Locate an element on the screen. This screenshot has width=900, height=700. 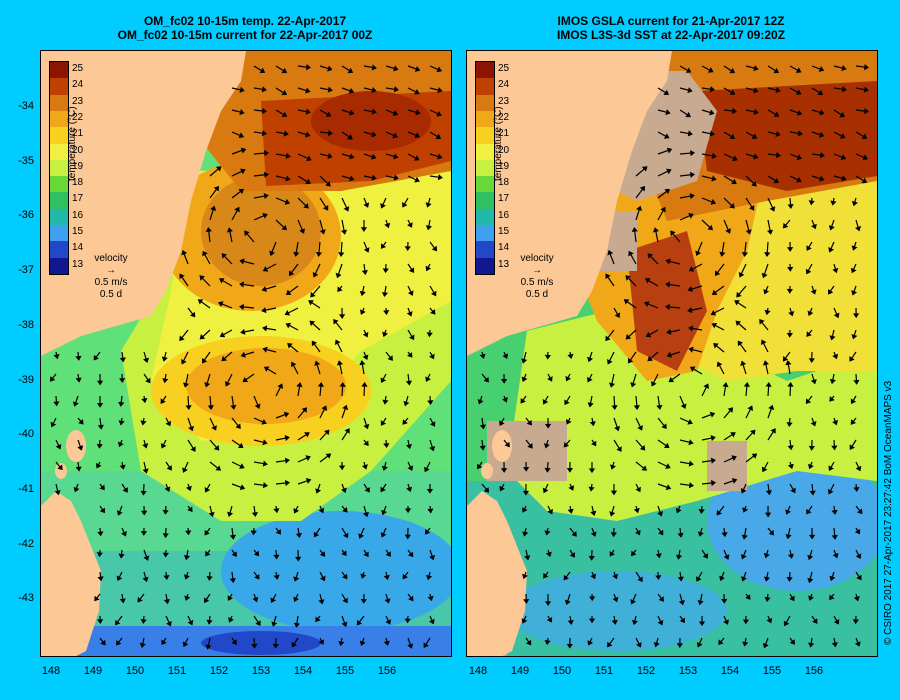
right-title-line1: IMOS GSLA current for 21-Apr-2017 12Z is located at coordinates (671, 21).